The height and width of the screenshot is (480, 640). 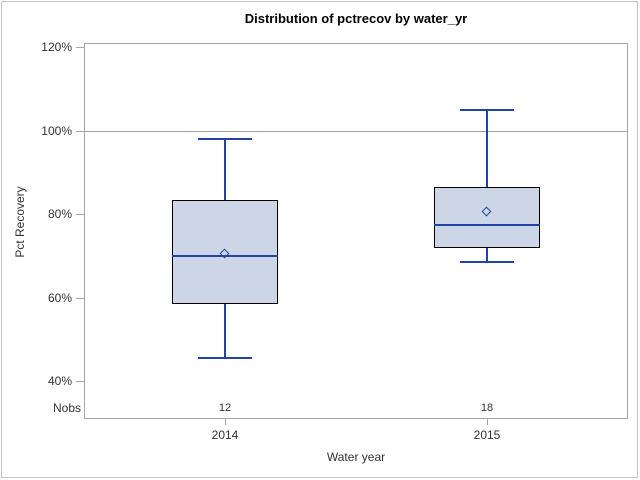 I want to click on whisker-stem, so click(x=487, y=186).